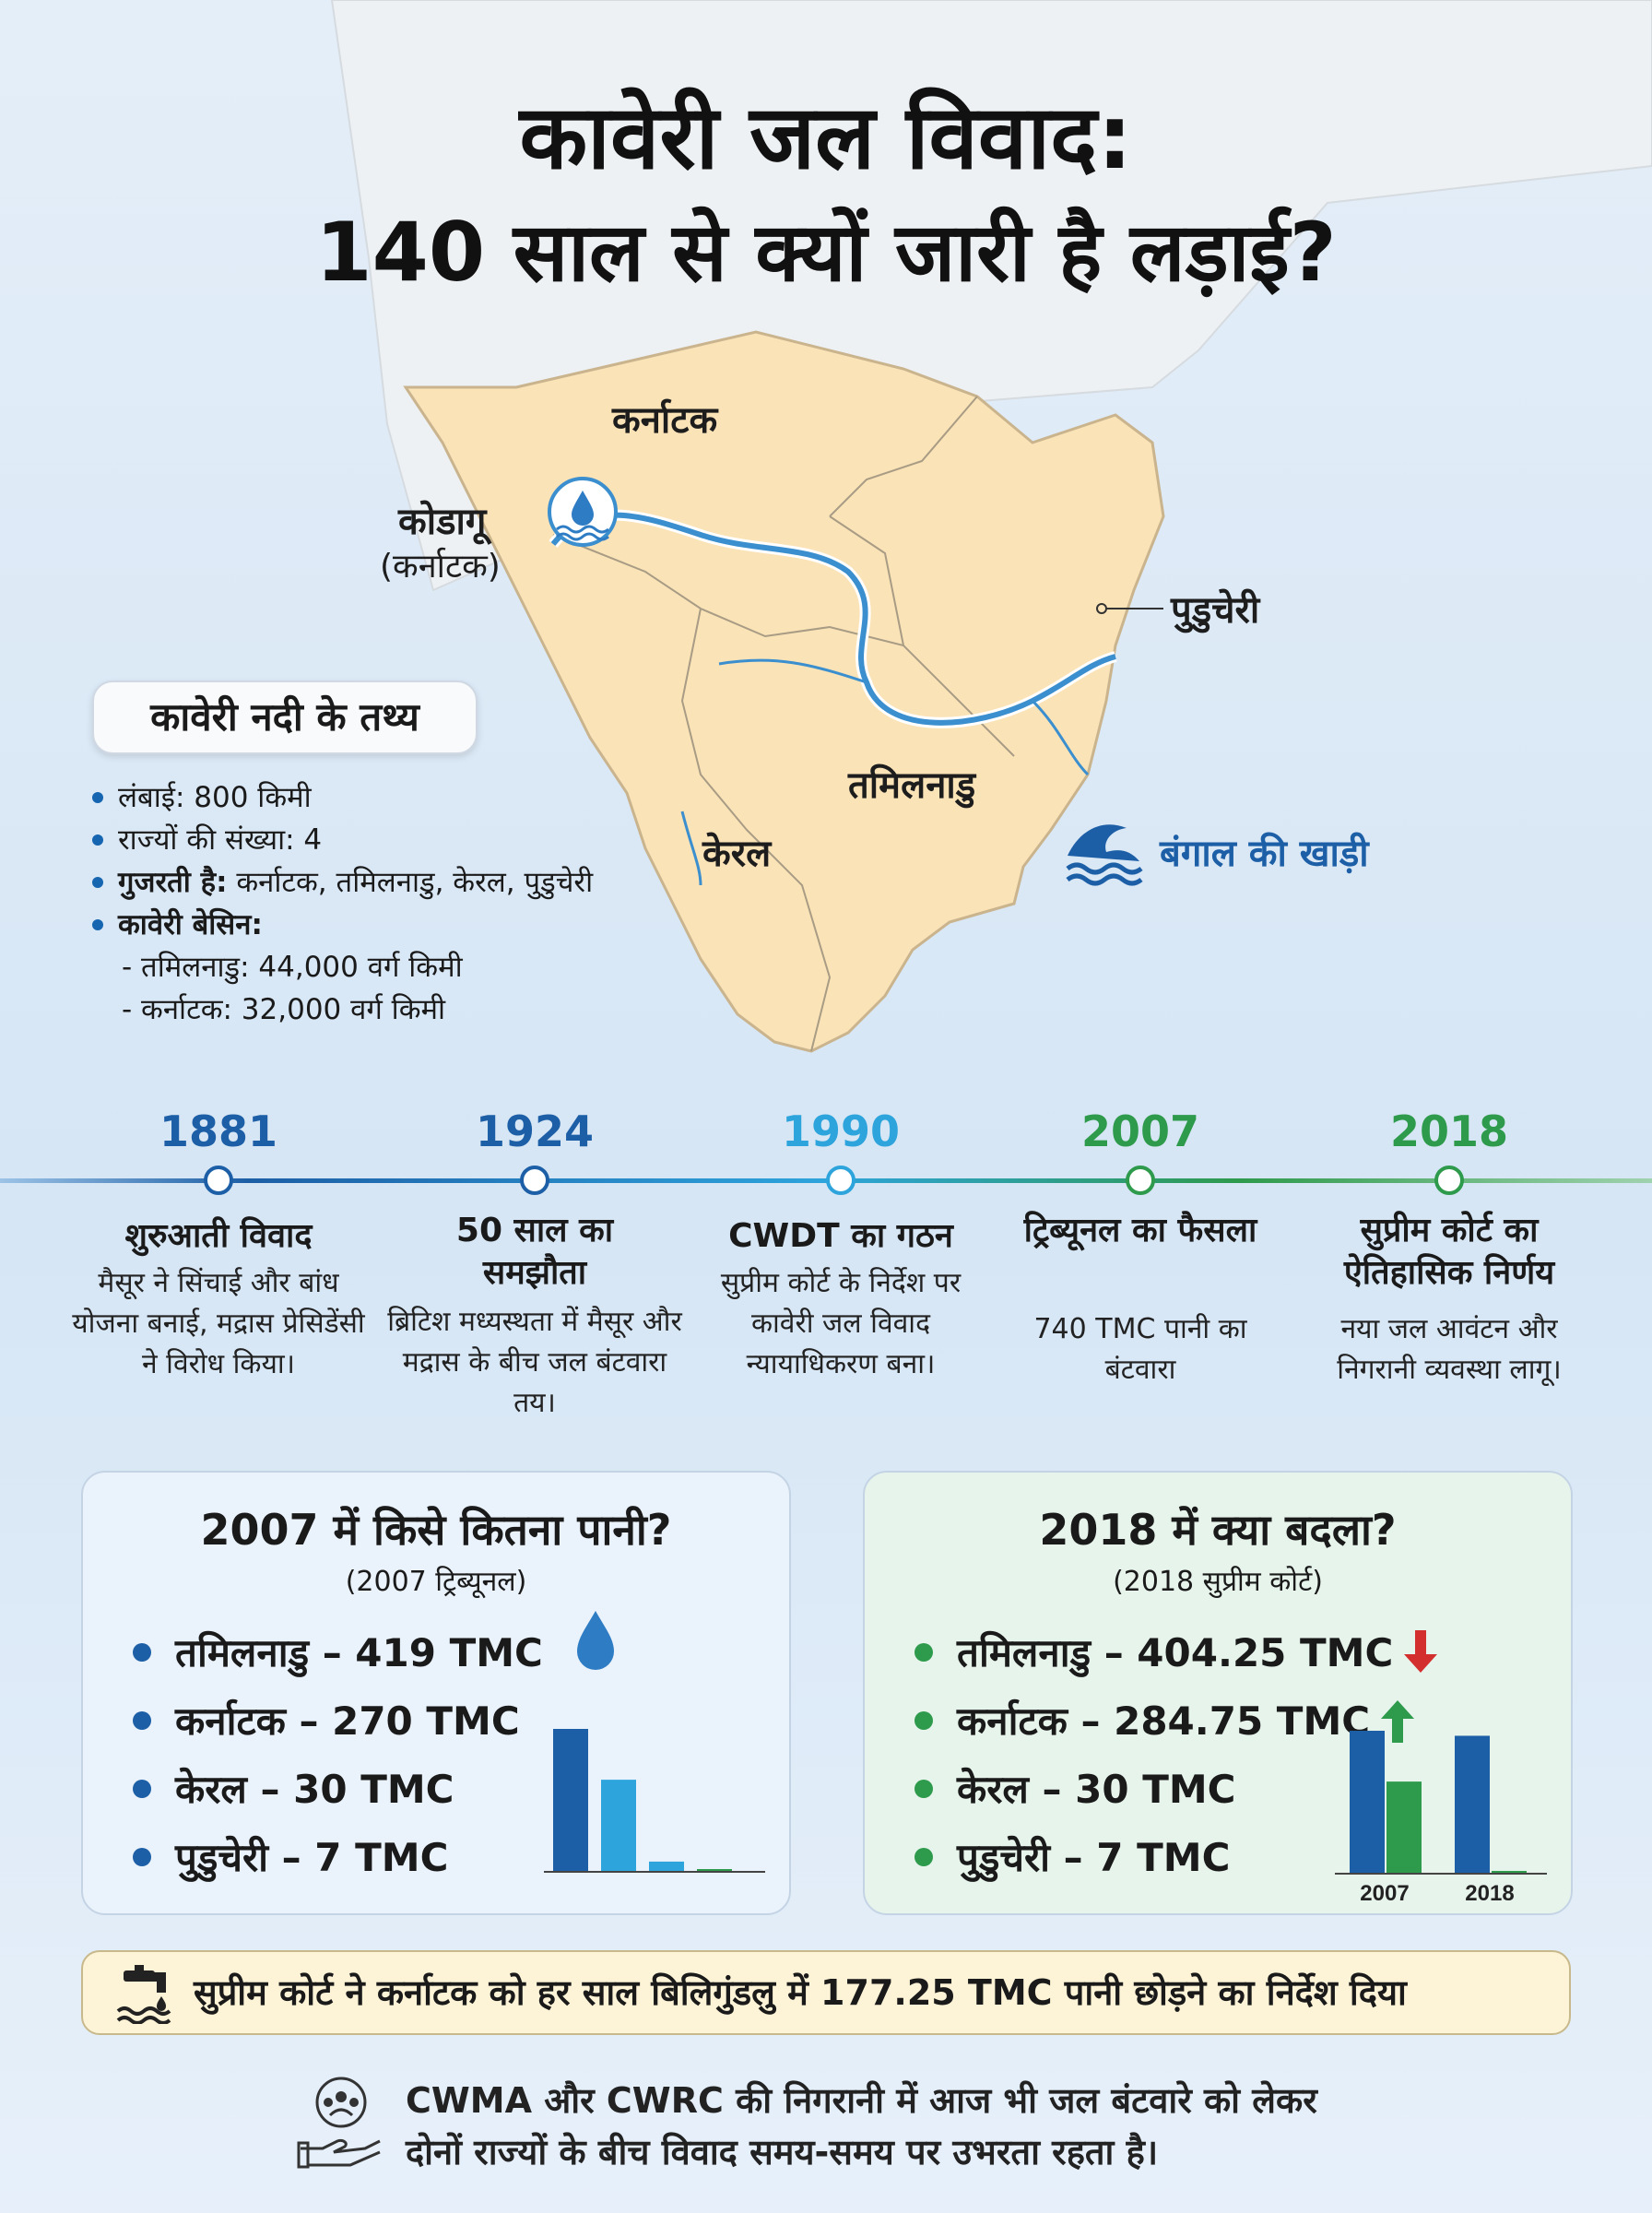 The width and height of the screenshot is (1652, 2213). What do you see at coordinates (583, 512) in the screenshot?
I see `kodagu-water-icon` at bounding box center [583, 512].